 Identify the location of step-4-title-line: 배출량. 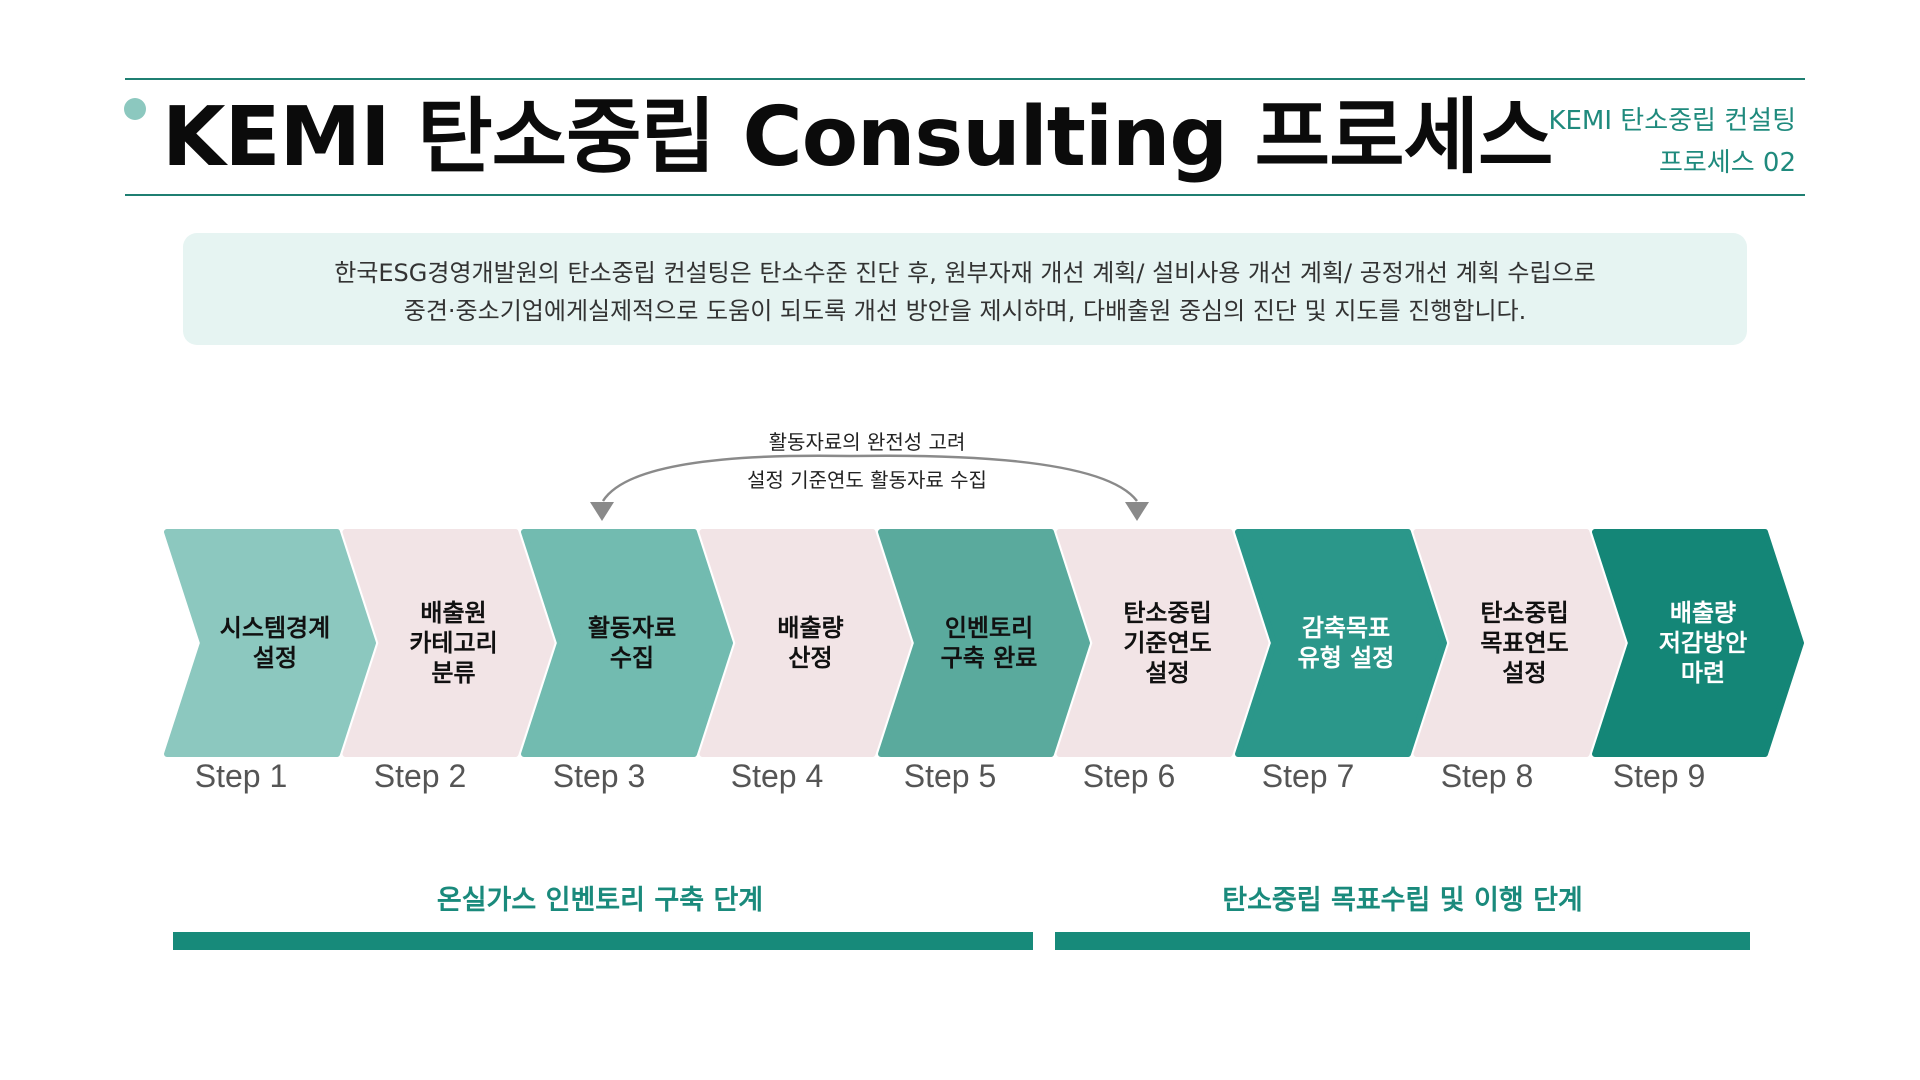
(810, 628).